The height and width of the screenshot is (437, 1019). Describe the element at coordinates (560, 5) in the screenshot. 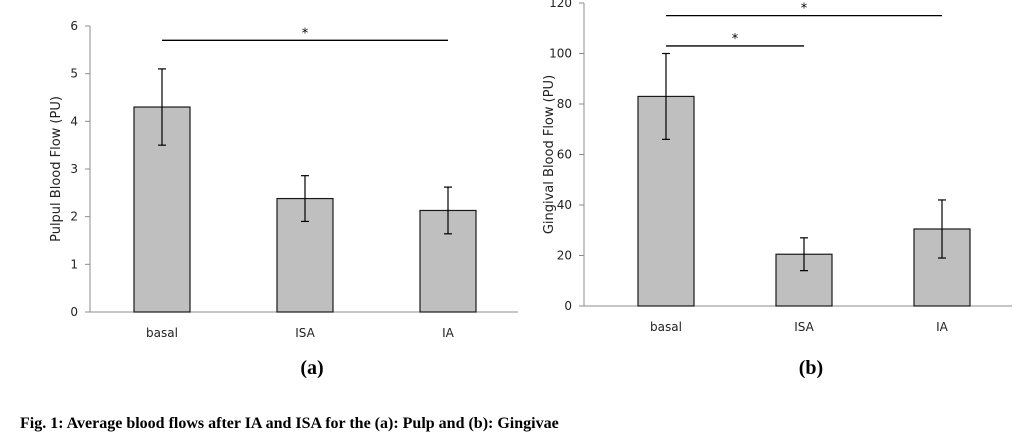

I see `y-tick-label: 120` at that location.